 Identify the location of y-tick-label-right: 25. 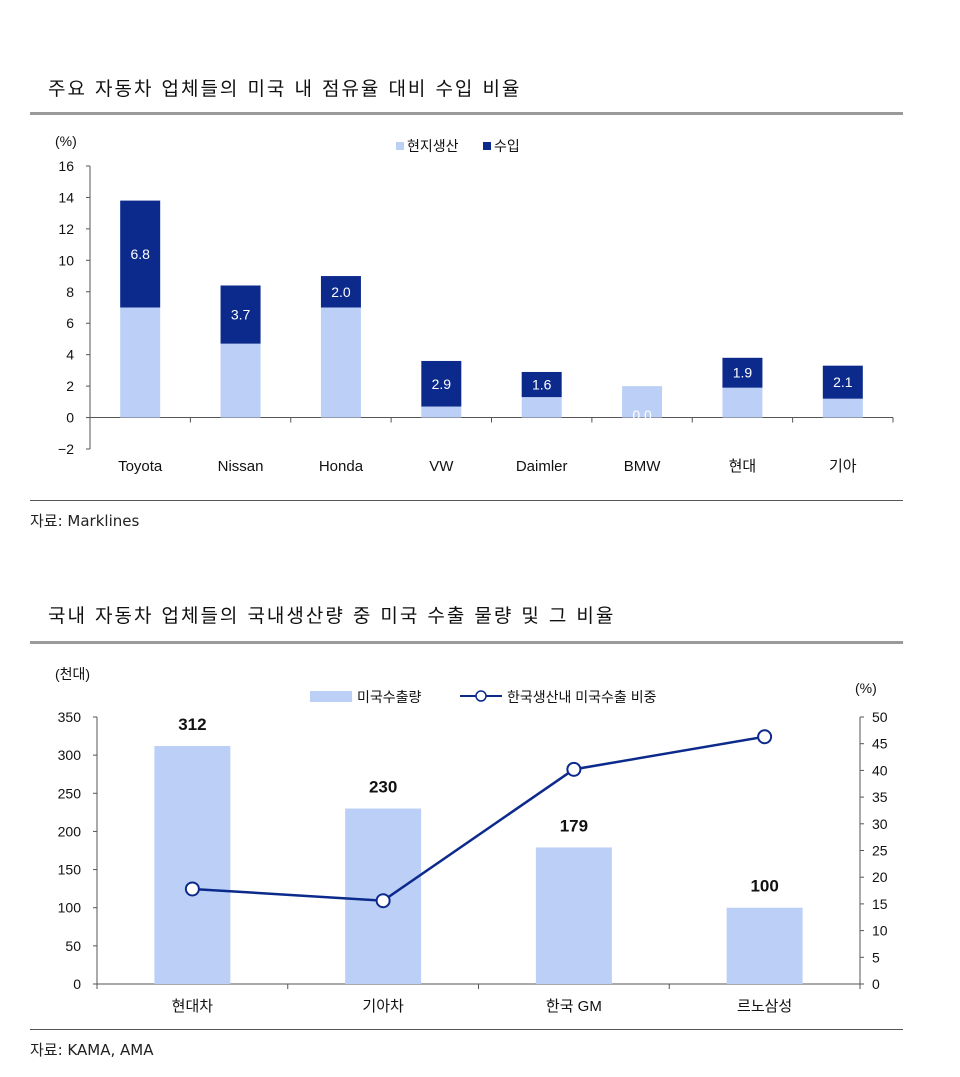
(880, 851).